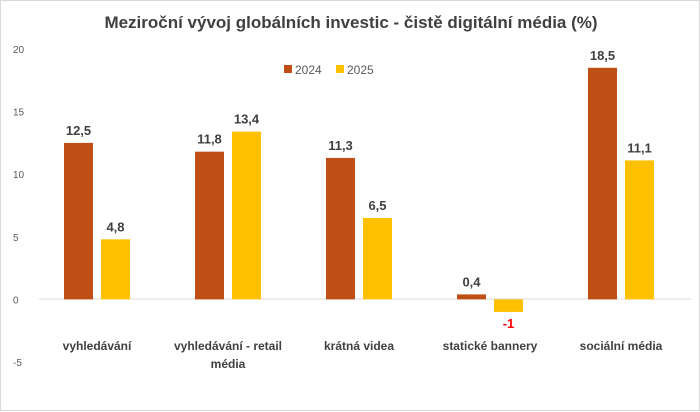 The image size is (700, 412). Describe the element at coordinates (19, 175) in the screenshot. I see `y-tick-label: 10` at that location.